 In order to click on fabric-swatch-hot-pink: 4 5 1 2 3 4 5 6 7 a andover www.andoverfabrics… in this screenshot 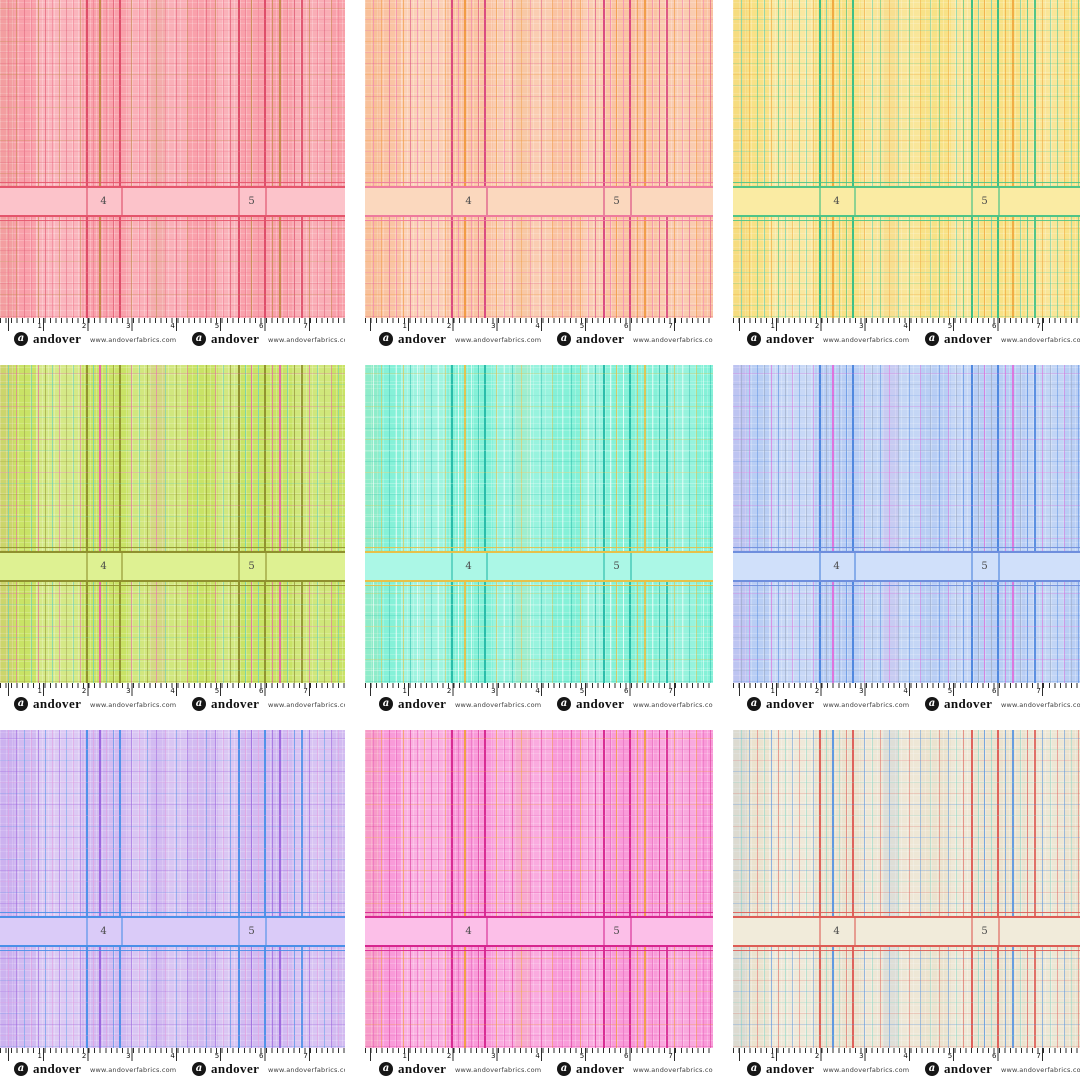, I will do `click(539, 904)`.